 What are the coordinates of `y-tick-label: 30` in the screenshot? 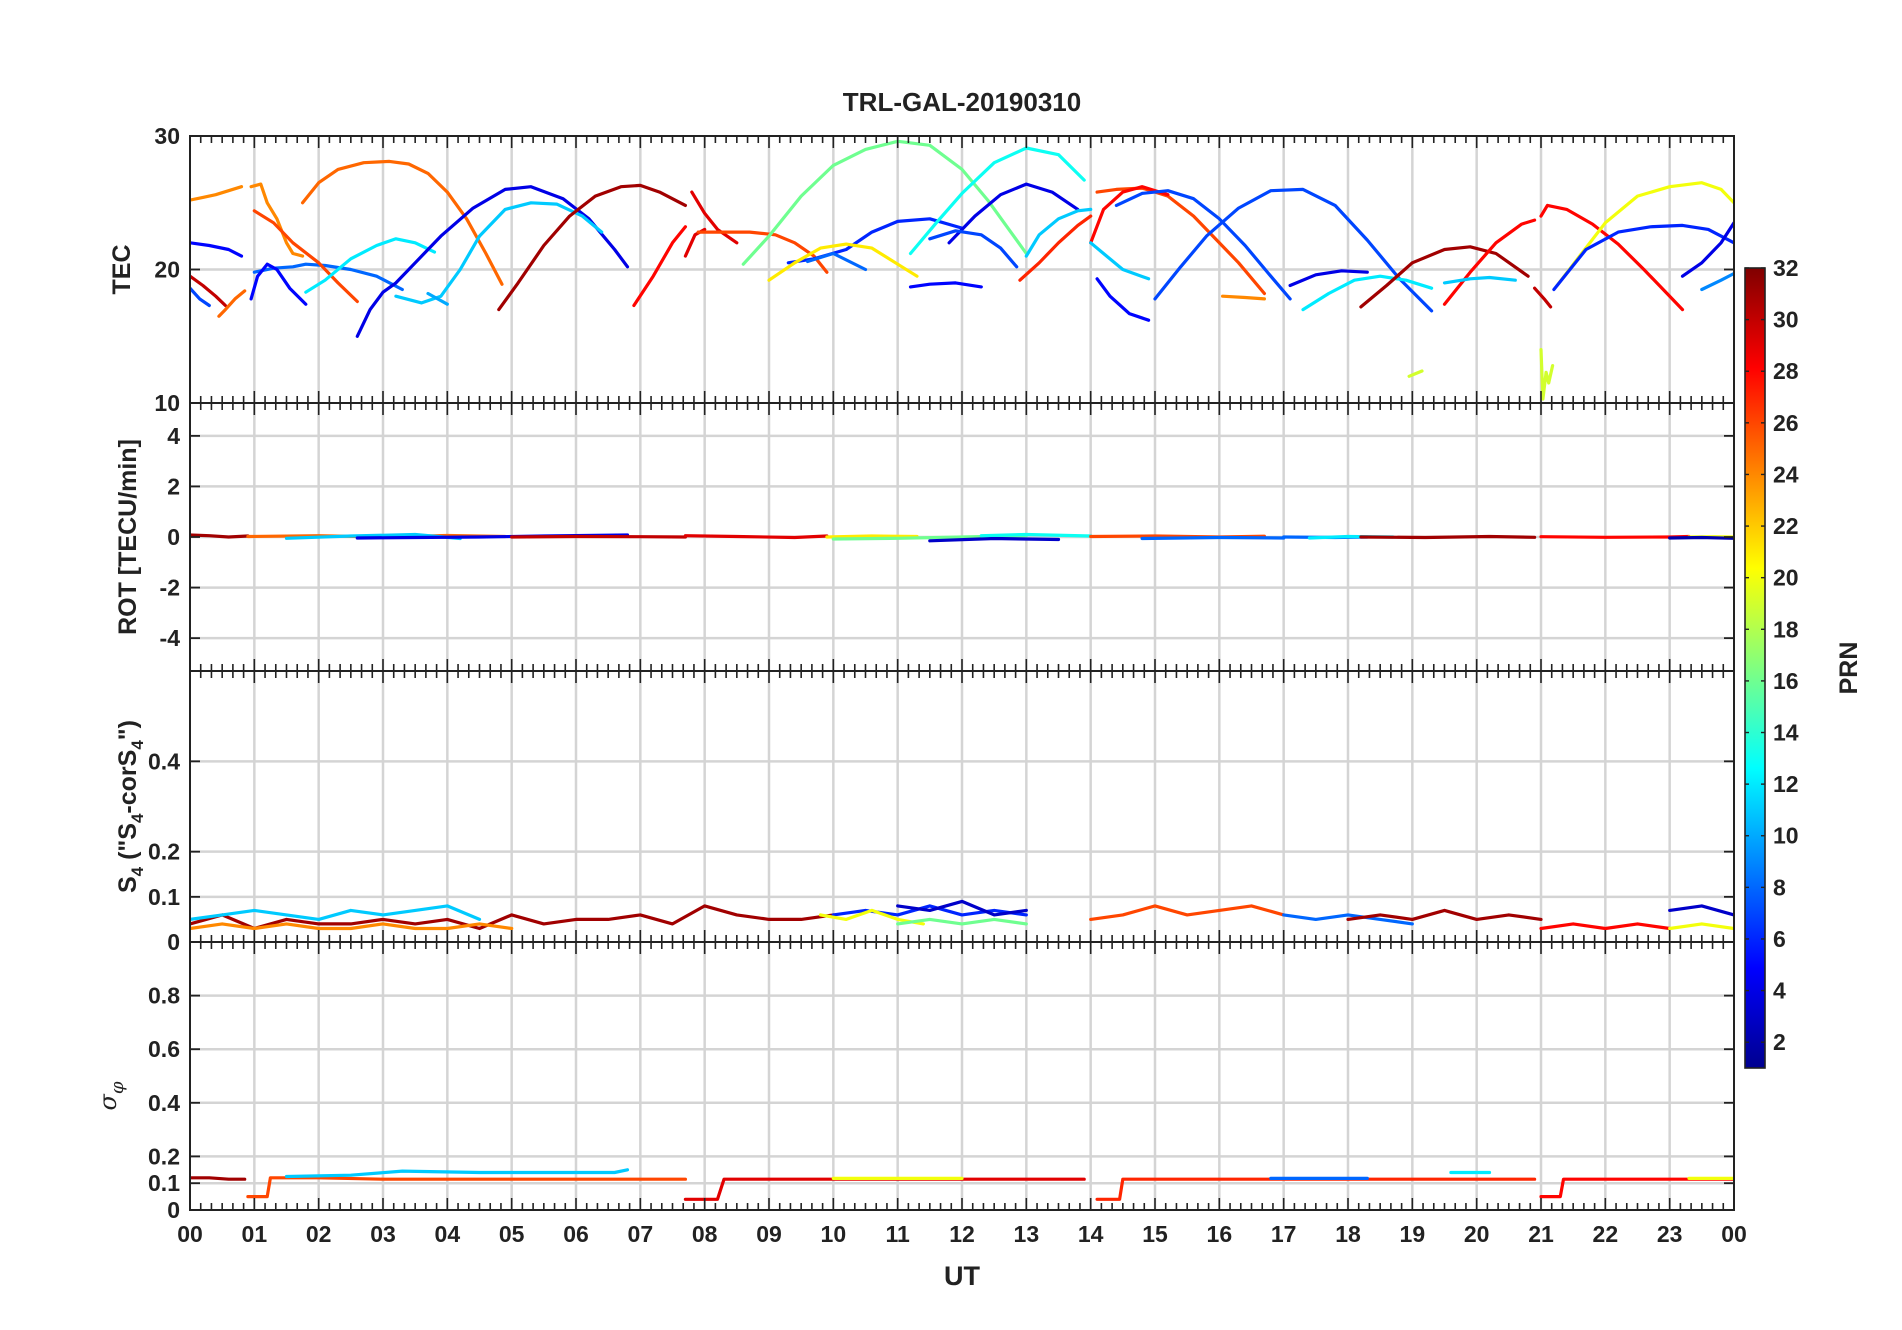 It's located at (167, 136).